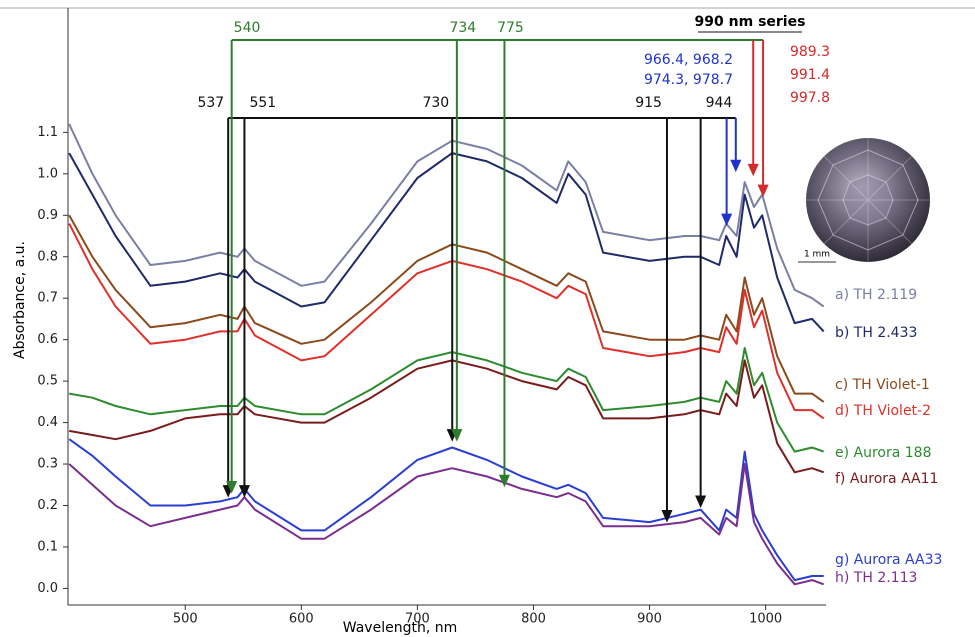 This screenshot has width=975, height=637. I want to click on legend-label: f) Aurora AA11, so click(886, 479).